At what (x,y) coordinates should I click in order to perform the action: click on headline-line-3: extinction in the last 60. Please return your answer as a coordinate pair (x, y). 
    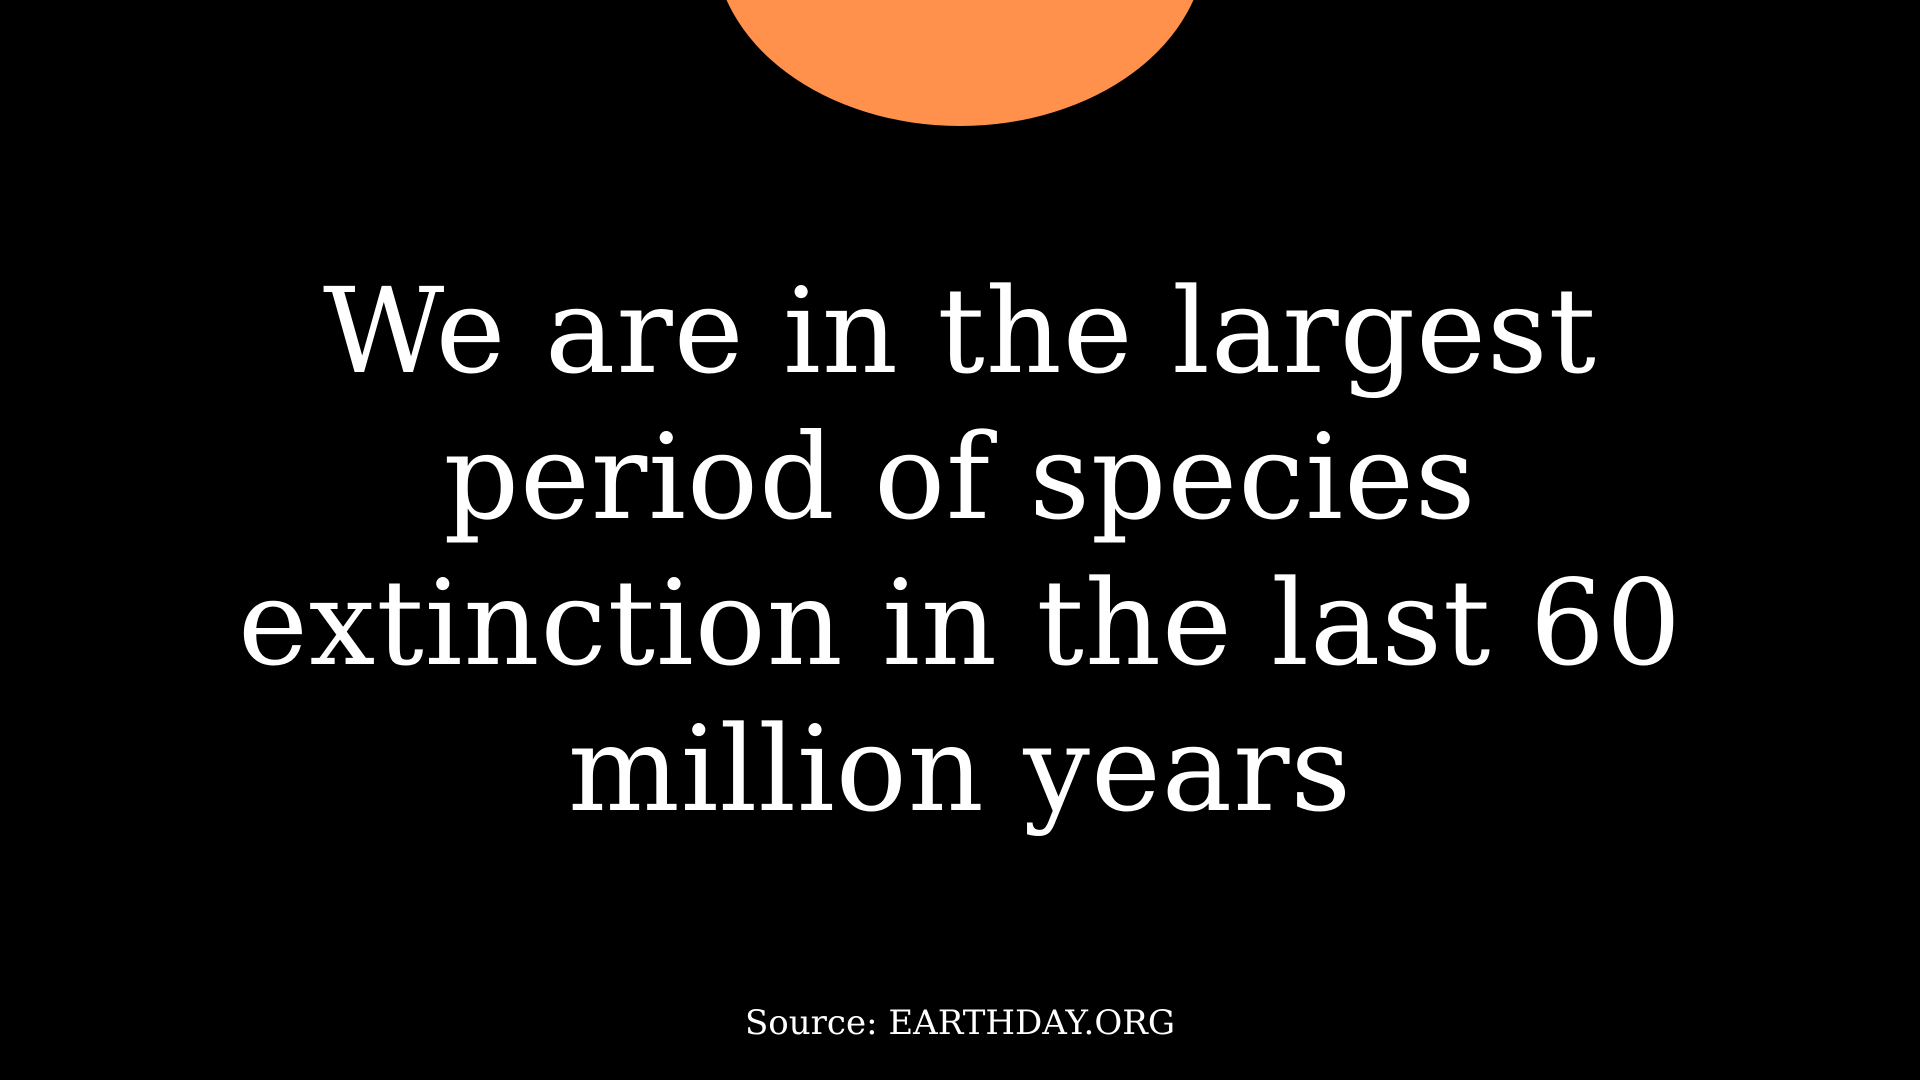
    Looking at the image, I should click on (960, 623).